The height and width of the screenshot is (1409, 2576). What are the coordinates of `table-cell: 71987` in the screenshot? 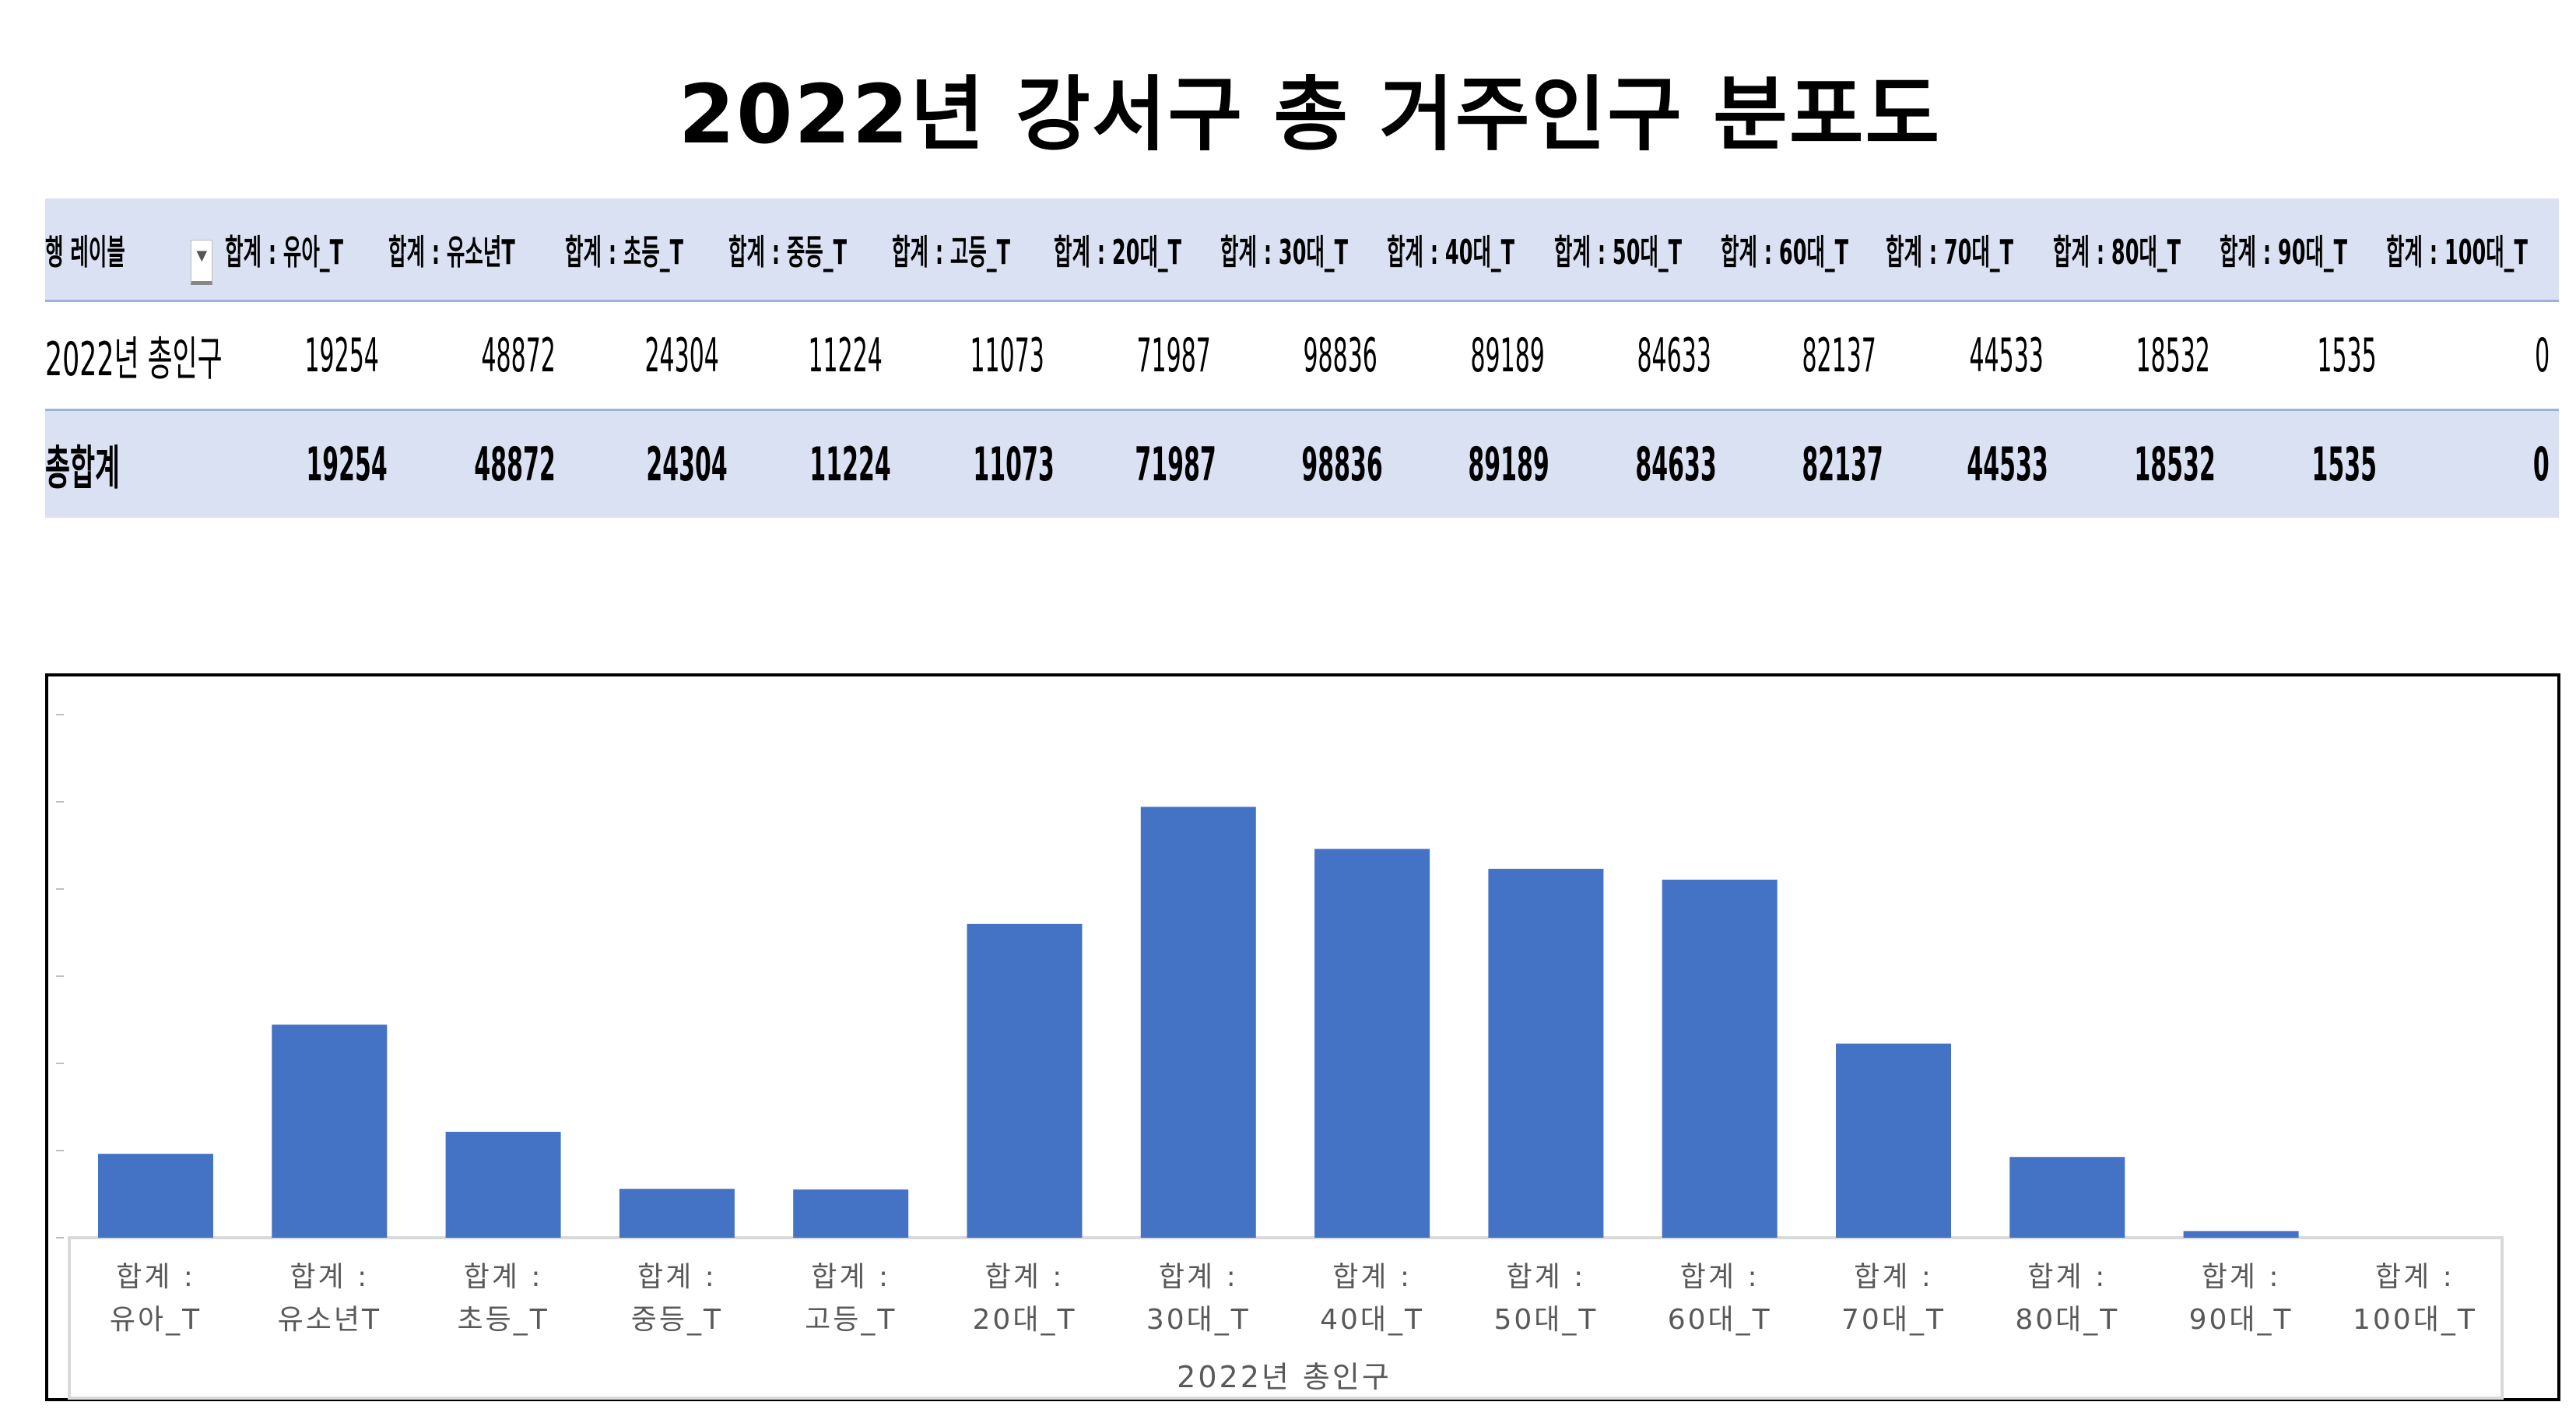 It's located at (1137, 355).